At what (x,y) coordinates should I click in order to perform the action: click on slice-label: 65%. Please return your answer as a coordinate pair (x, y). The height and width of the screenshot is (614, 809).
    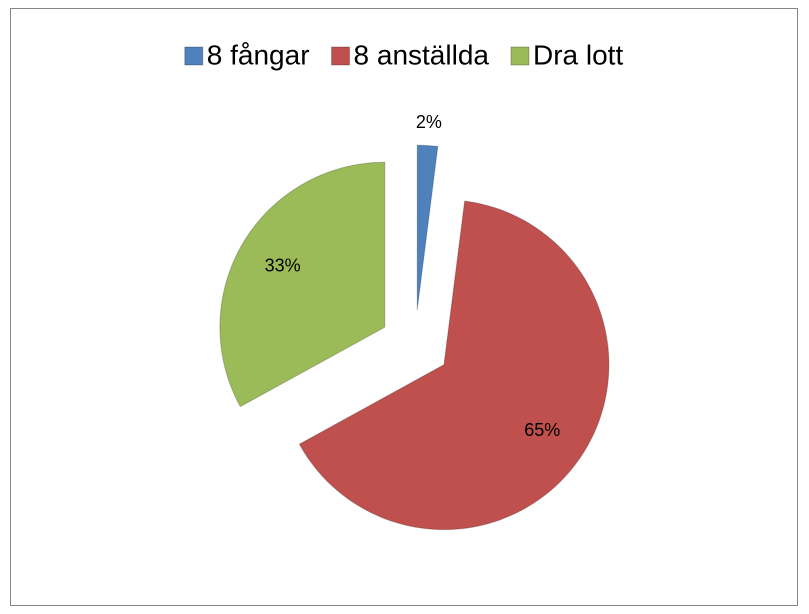
    Looking at the image, I should click on (542, 430).